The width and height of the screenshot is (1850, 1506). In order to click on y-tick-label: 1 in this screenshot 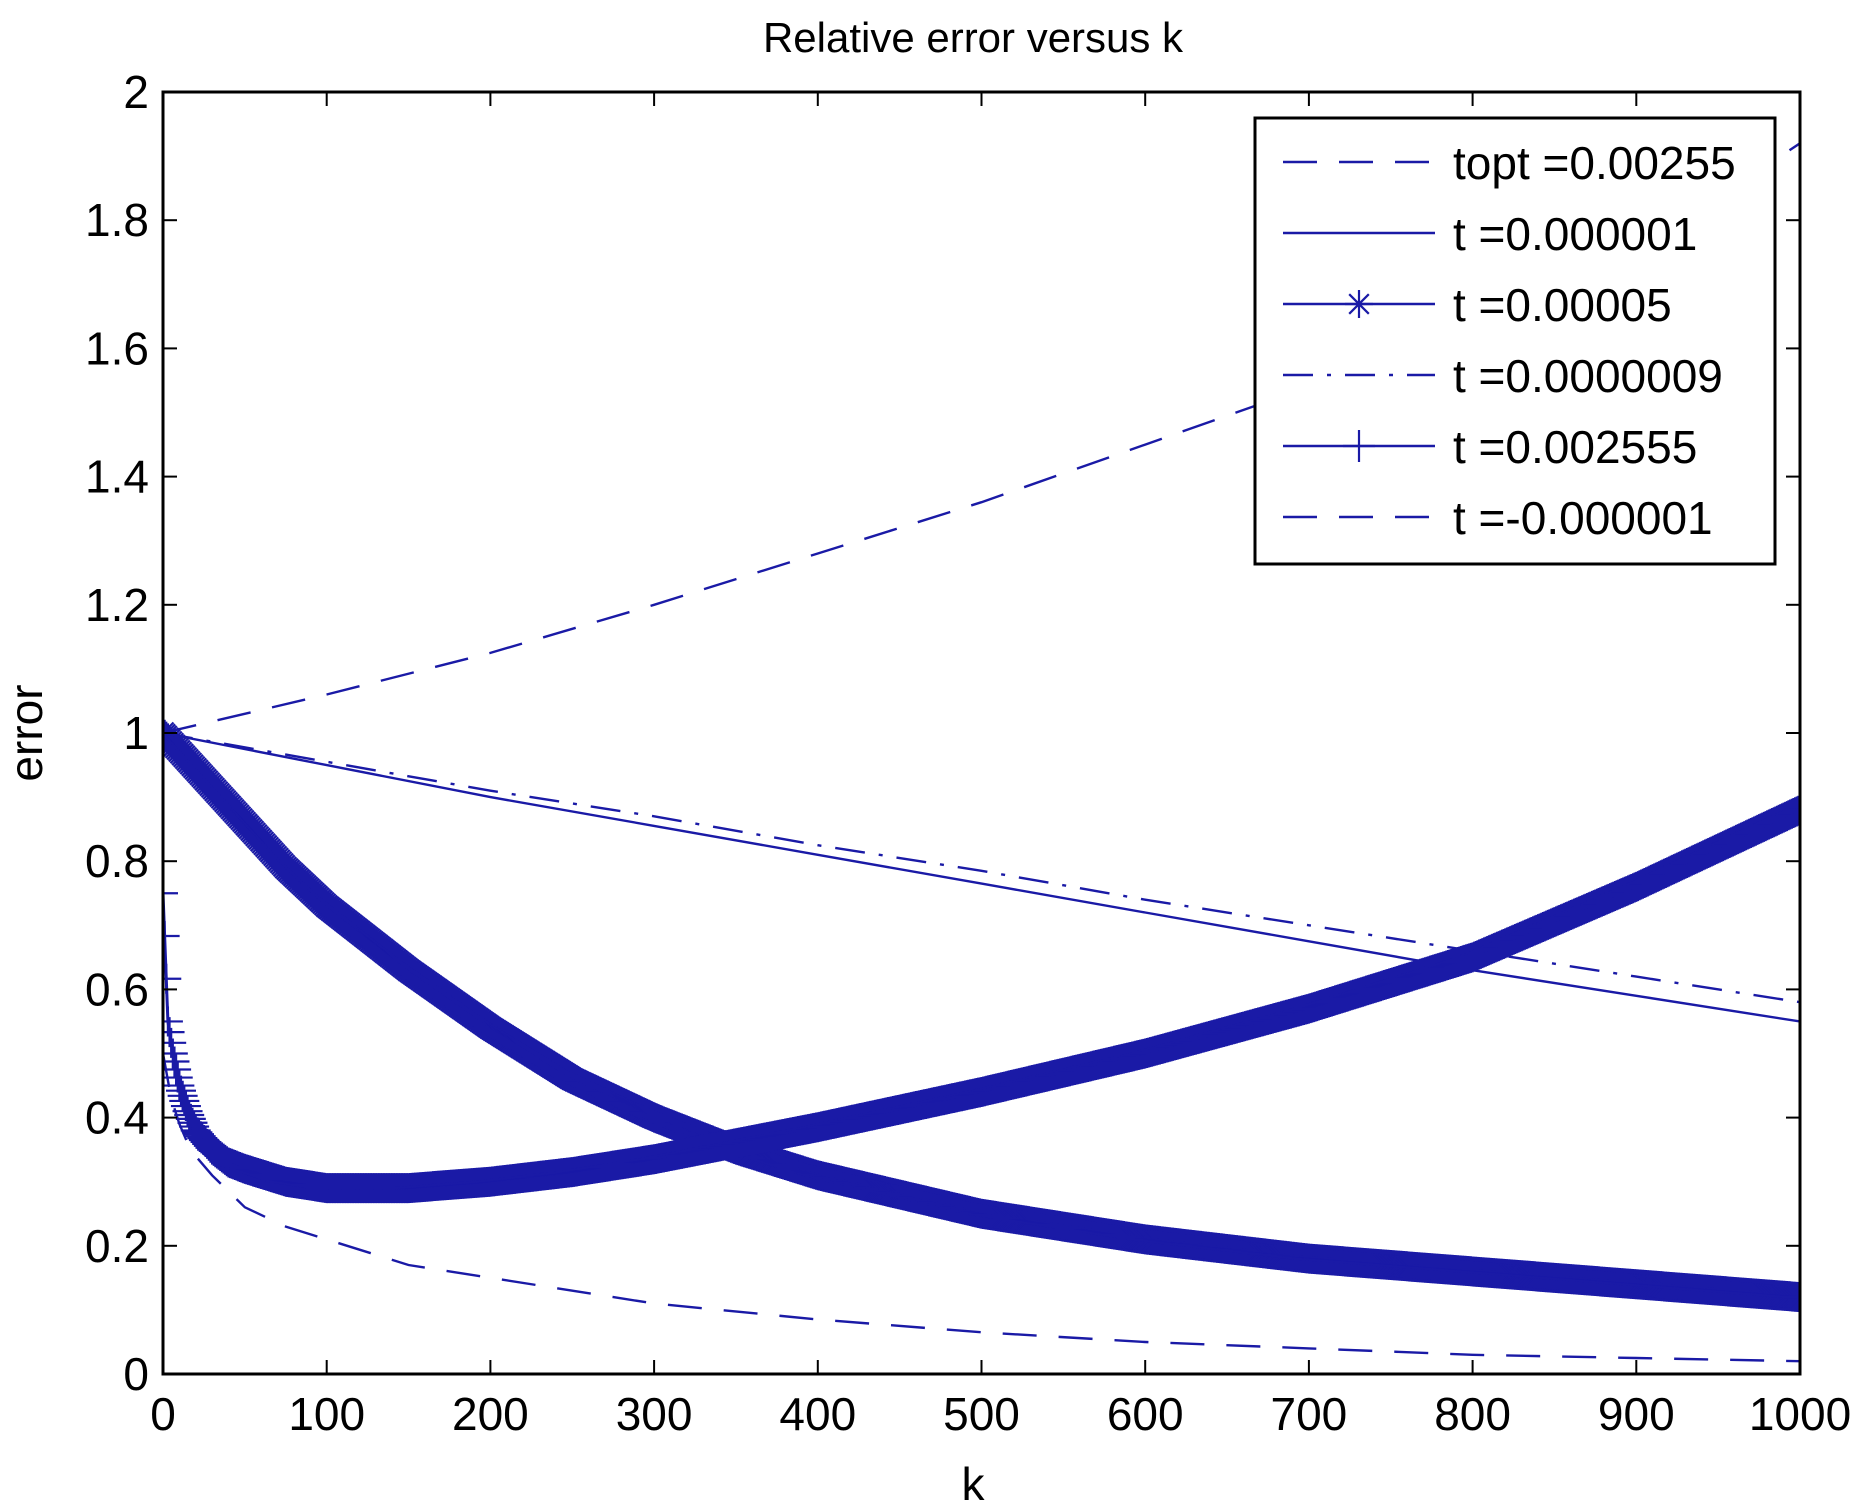, I will do `click(136, 733)`.